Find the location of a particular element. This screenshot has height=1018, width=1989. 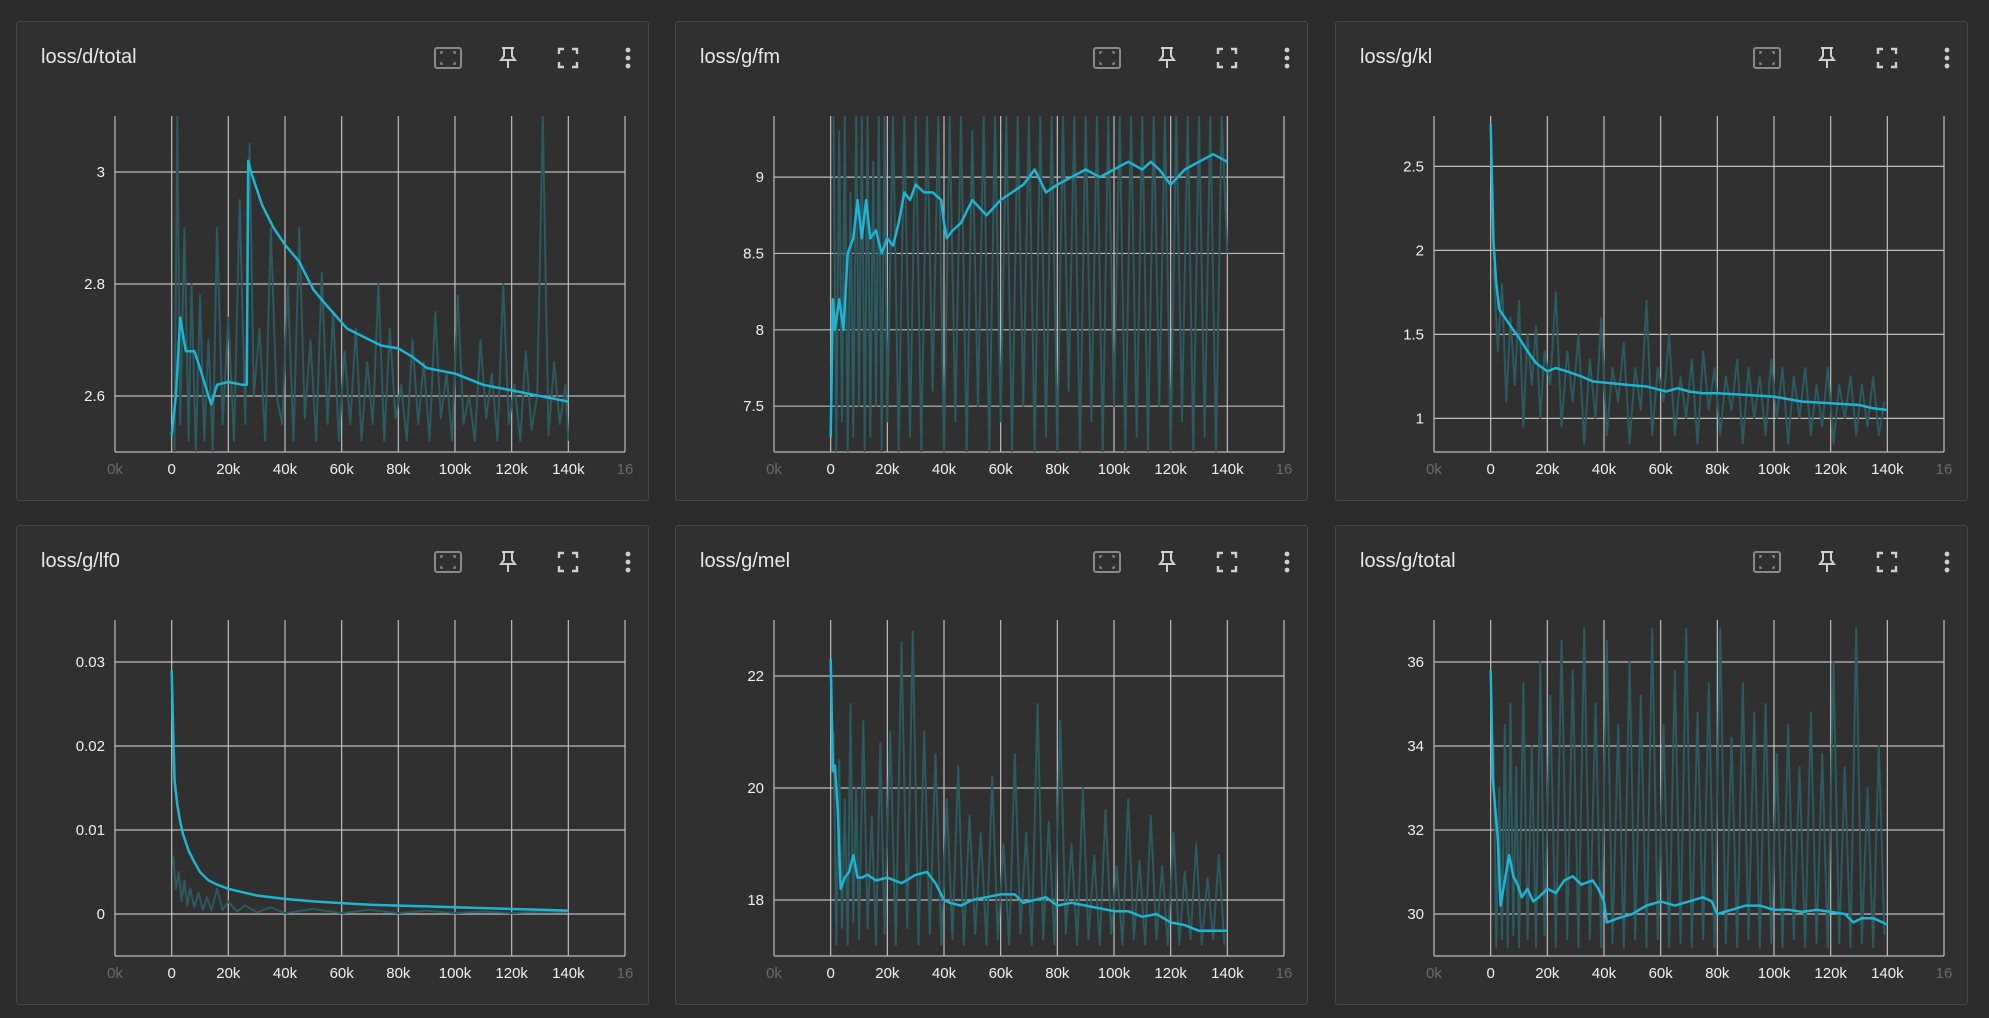

y-tick-label: 20 is located at coordinates (755, 788).